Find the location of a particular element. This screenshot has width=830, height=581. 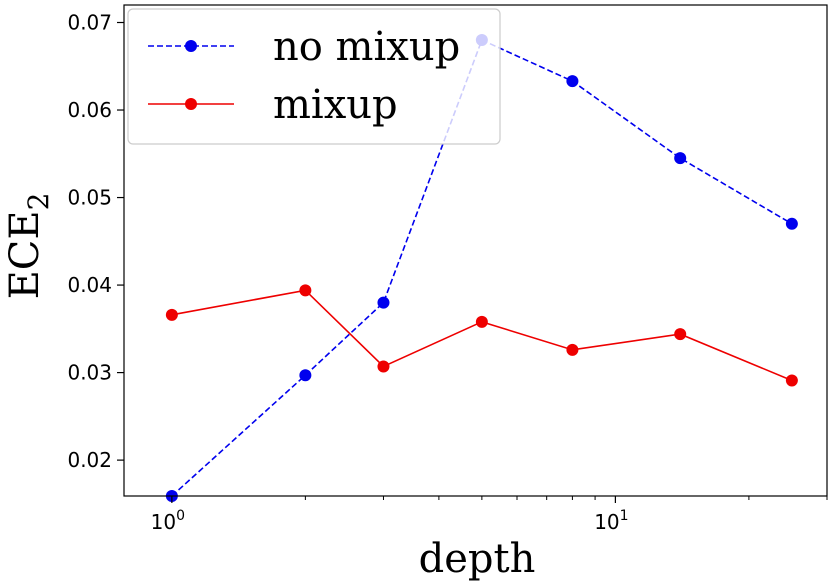

y-tick-label: 0.05 is located at coordinates (89, 198).